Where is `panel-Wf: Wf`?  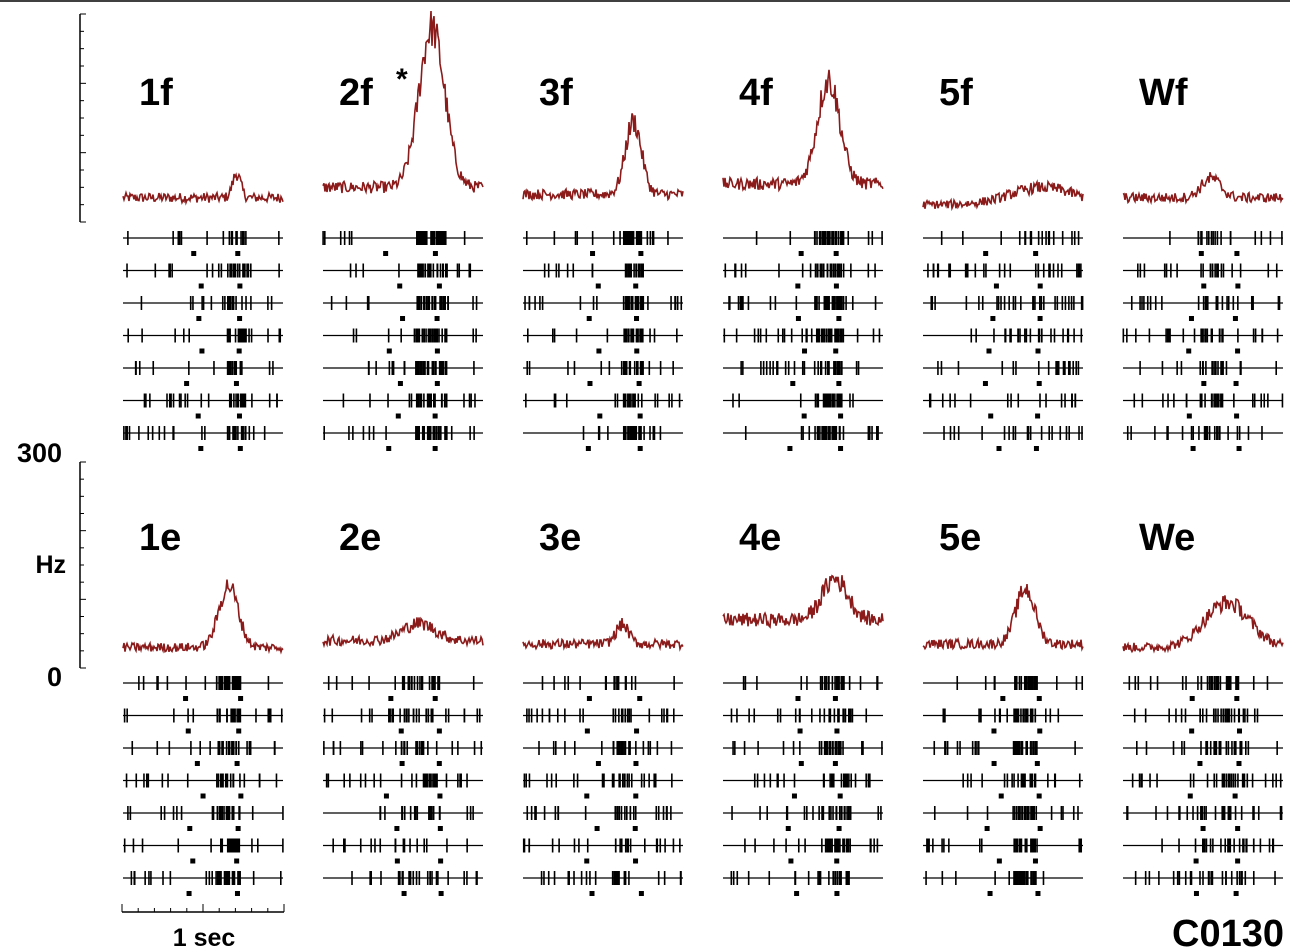 panel-Wf: Wf is located at coordinates (1203, 261).